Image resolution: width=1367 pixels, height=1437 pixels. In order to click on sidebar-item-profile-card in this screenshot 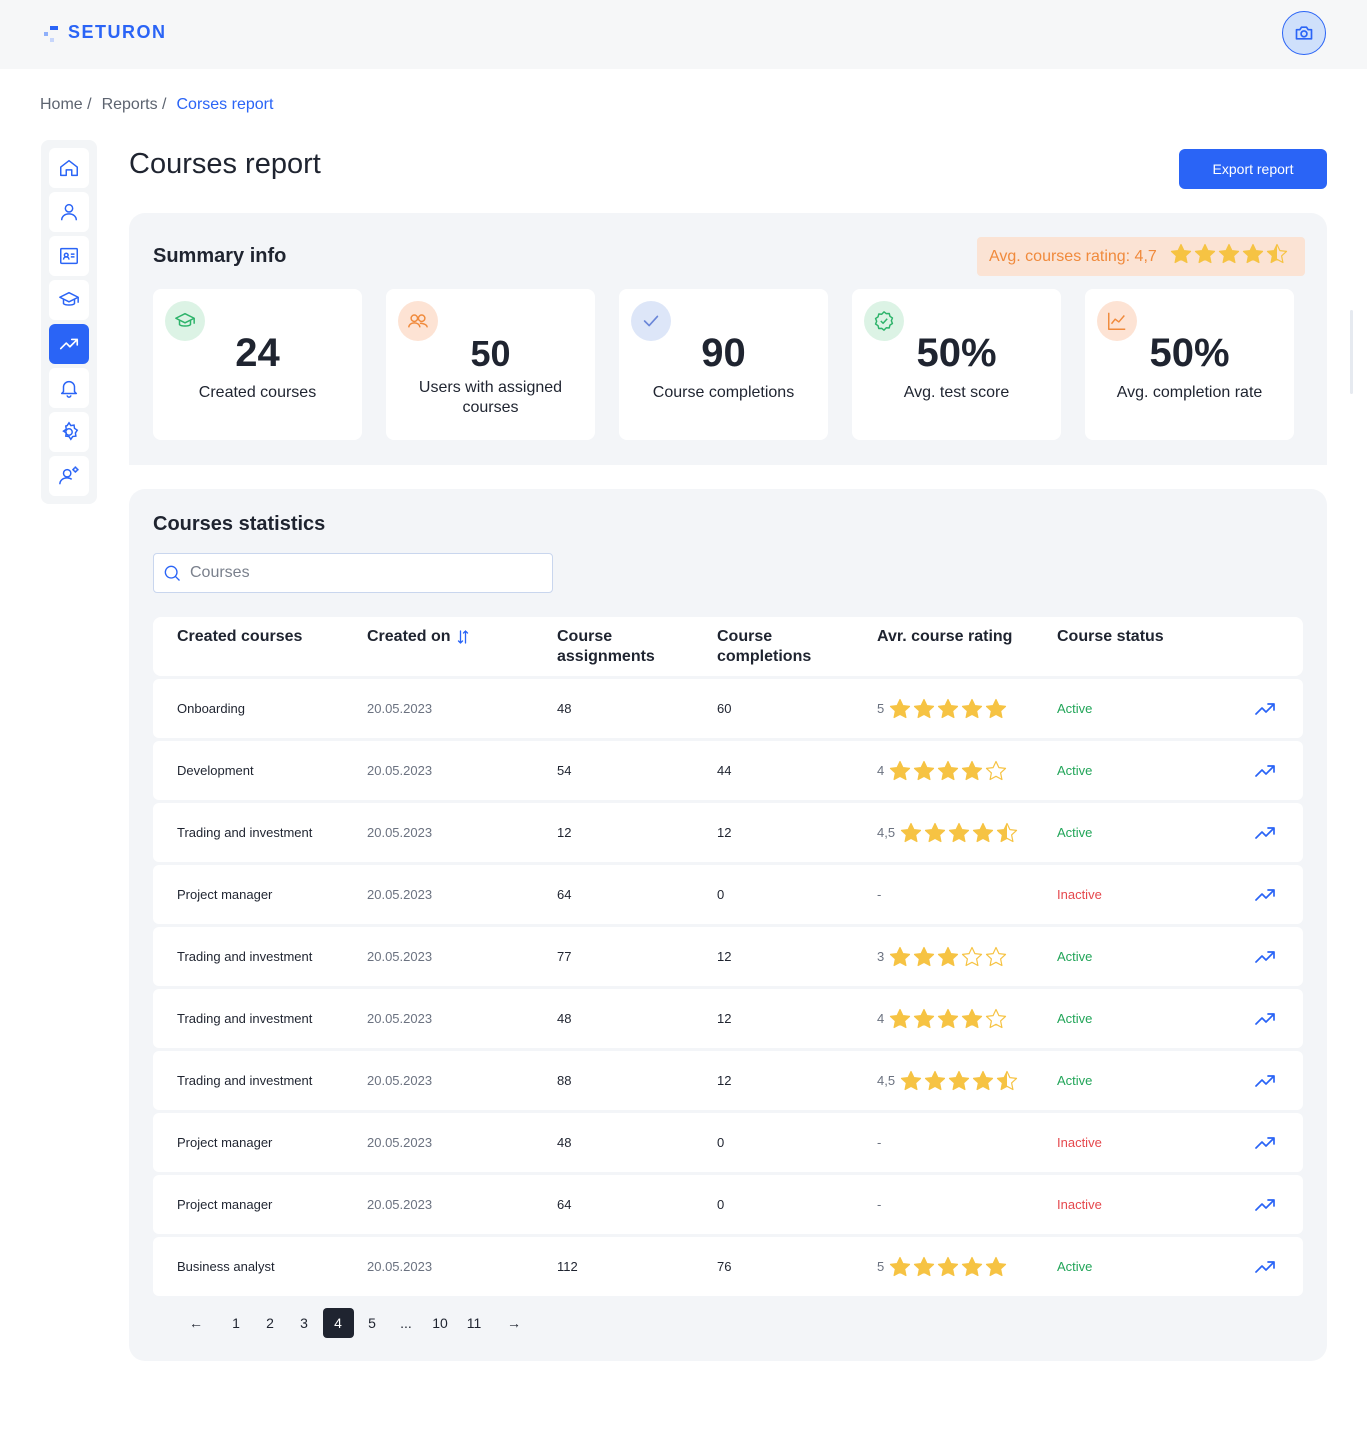, I will do `click(69, 256)`.